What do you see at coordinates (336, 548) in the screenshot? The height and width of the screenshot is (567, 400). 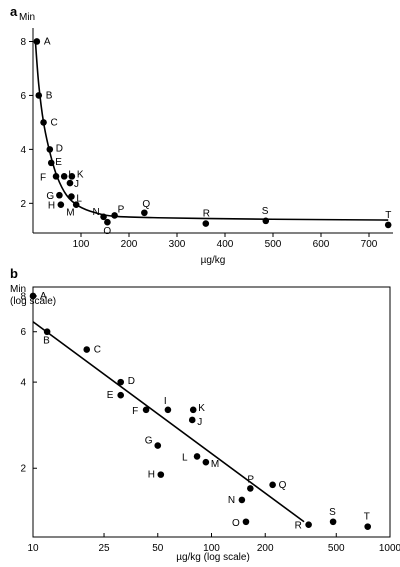 I see `panel-b-x-tick-label: 500` at bounding box center [336, 548].